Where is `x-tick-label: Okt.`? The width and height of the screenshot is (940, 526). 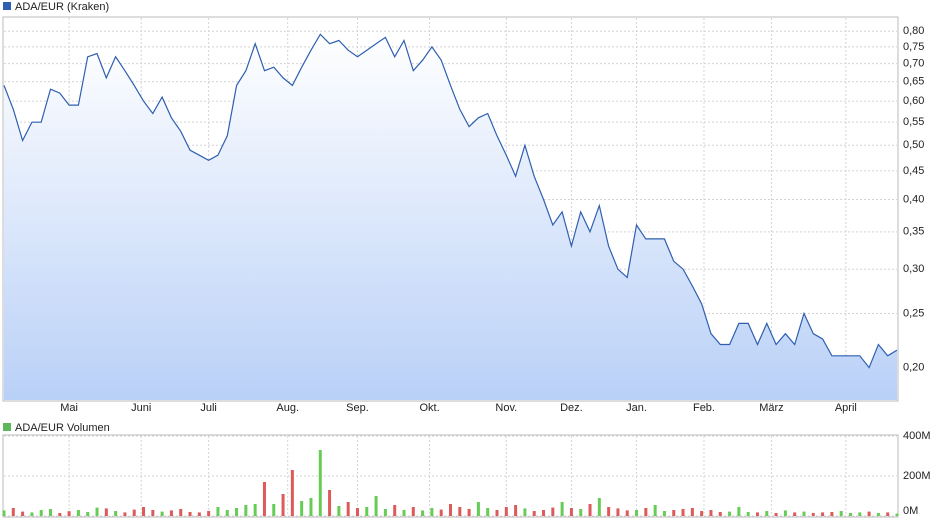 x-tick-label: Okt. is located at coordinates (429, 408).